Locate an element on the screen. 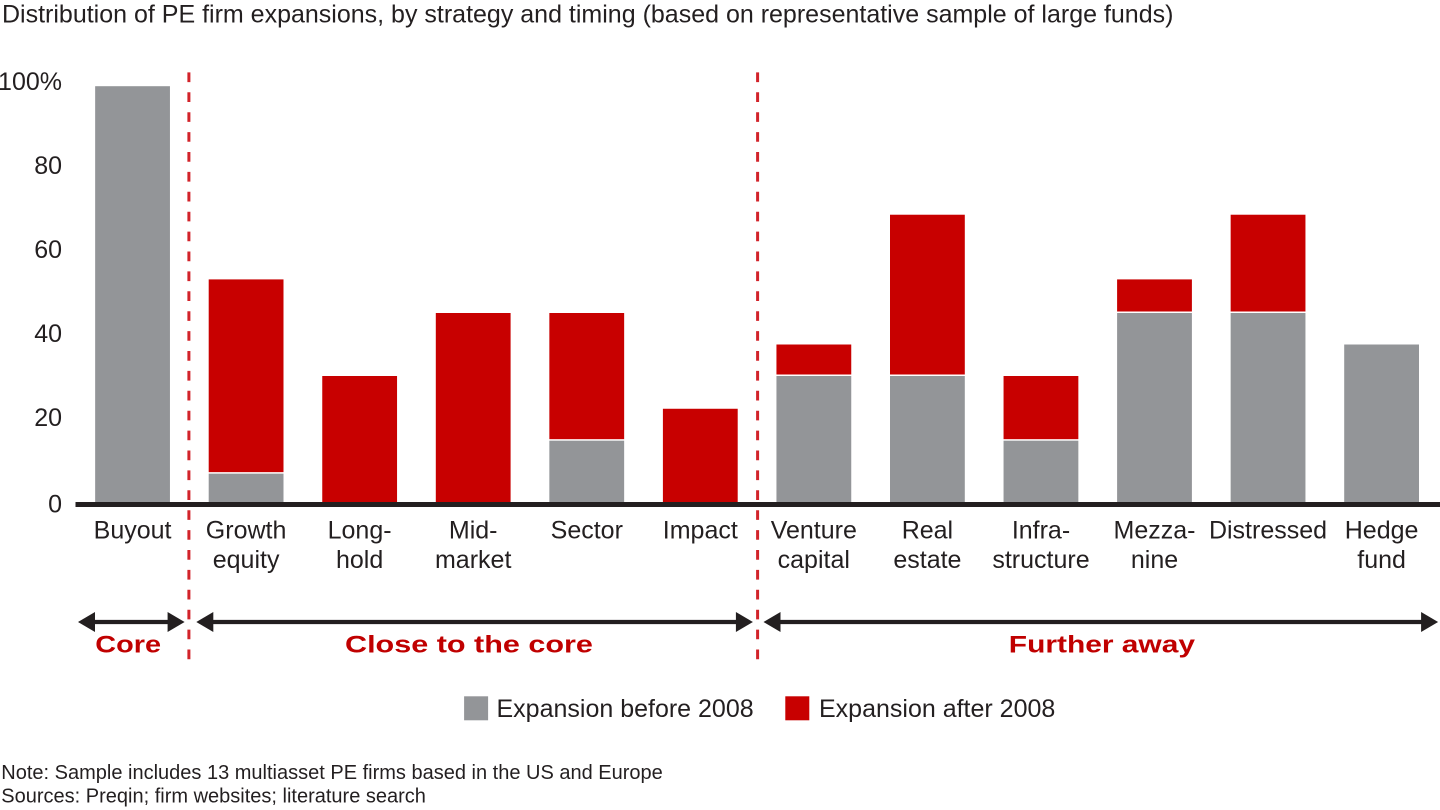 The height and width of the screenshot is (810, 1440). svg-text: market is located at coordinates (473, 560).